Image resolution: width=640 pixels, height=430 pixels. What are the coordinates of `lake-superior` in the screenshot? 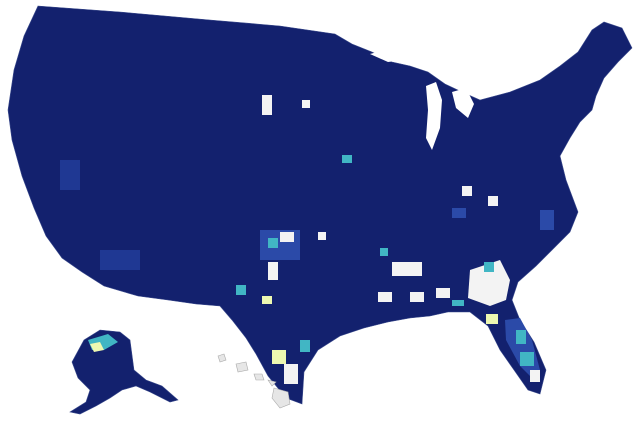 It's located at (395, 54).